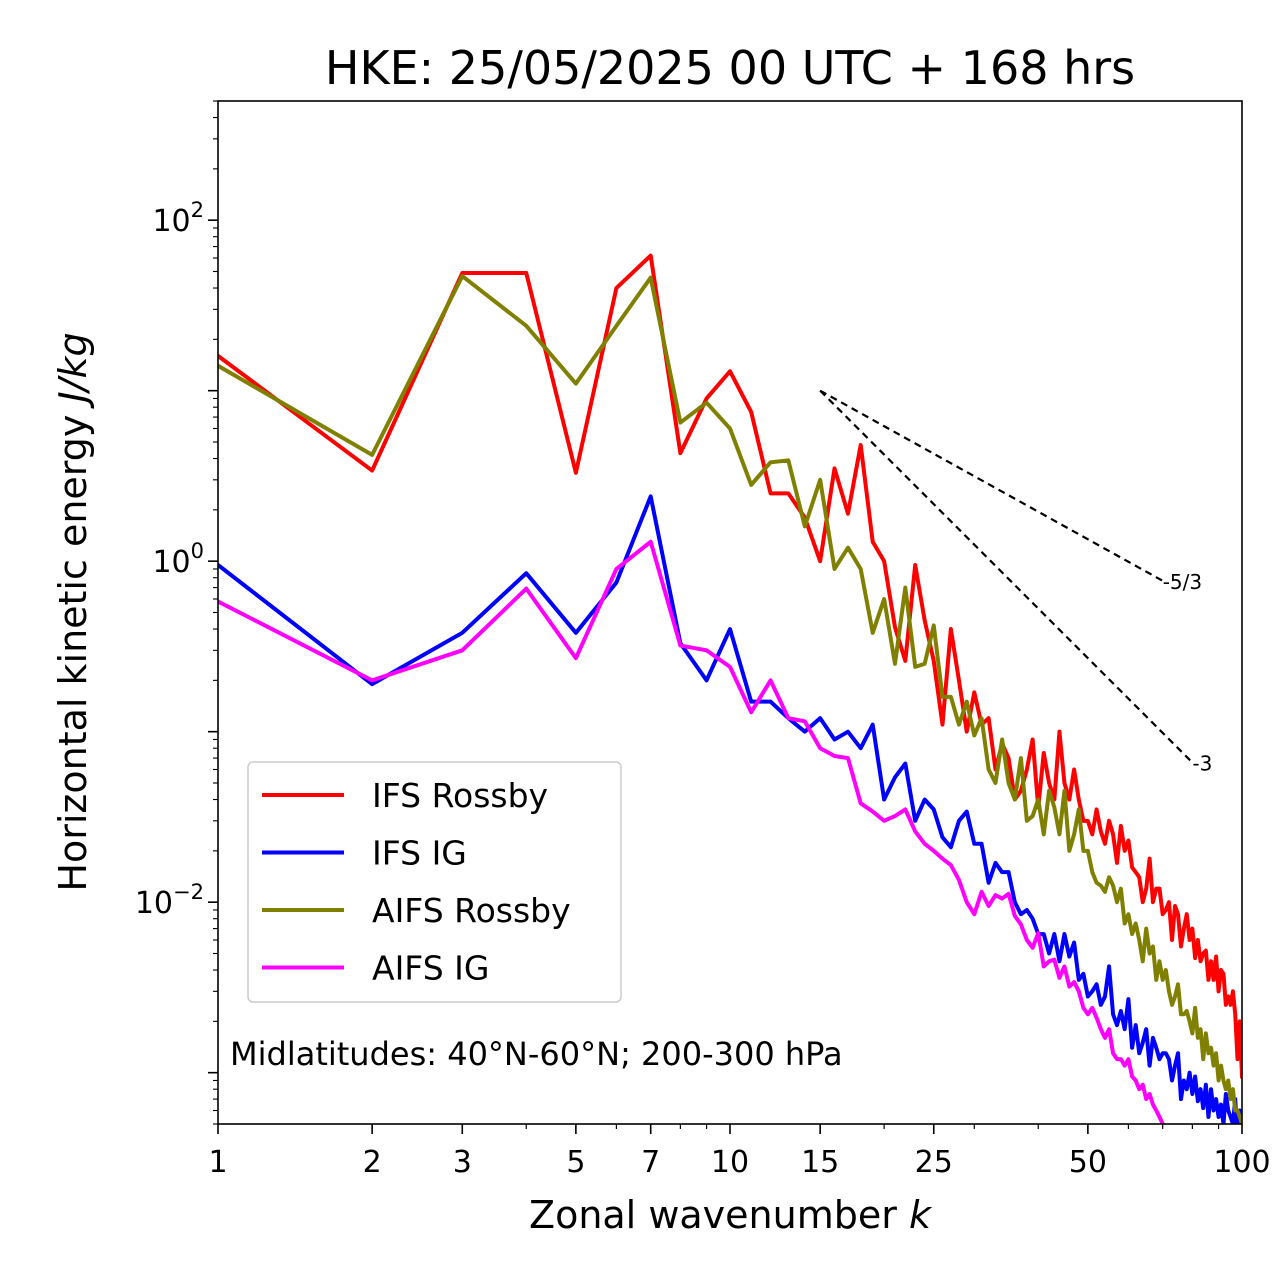 The width and height of the screenshot is (1280, 1288). Describe the element at coordinates (934, 1162) in the screenshot. I see `x-tick-label: 25` at that location.